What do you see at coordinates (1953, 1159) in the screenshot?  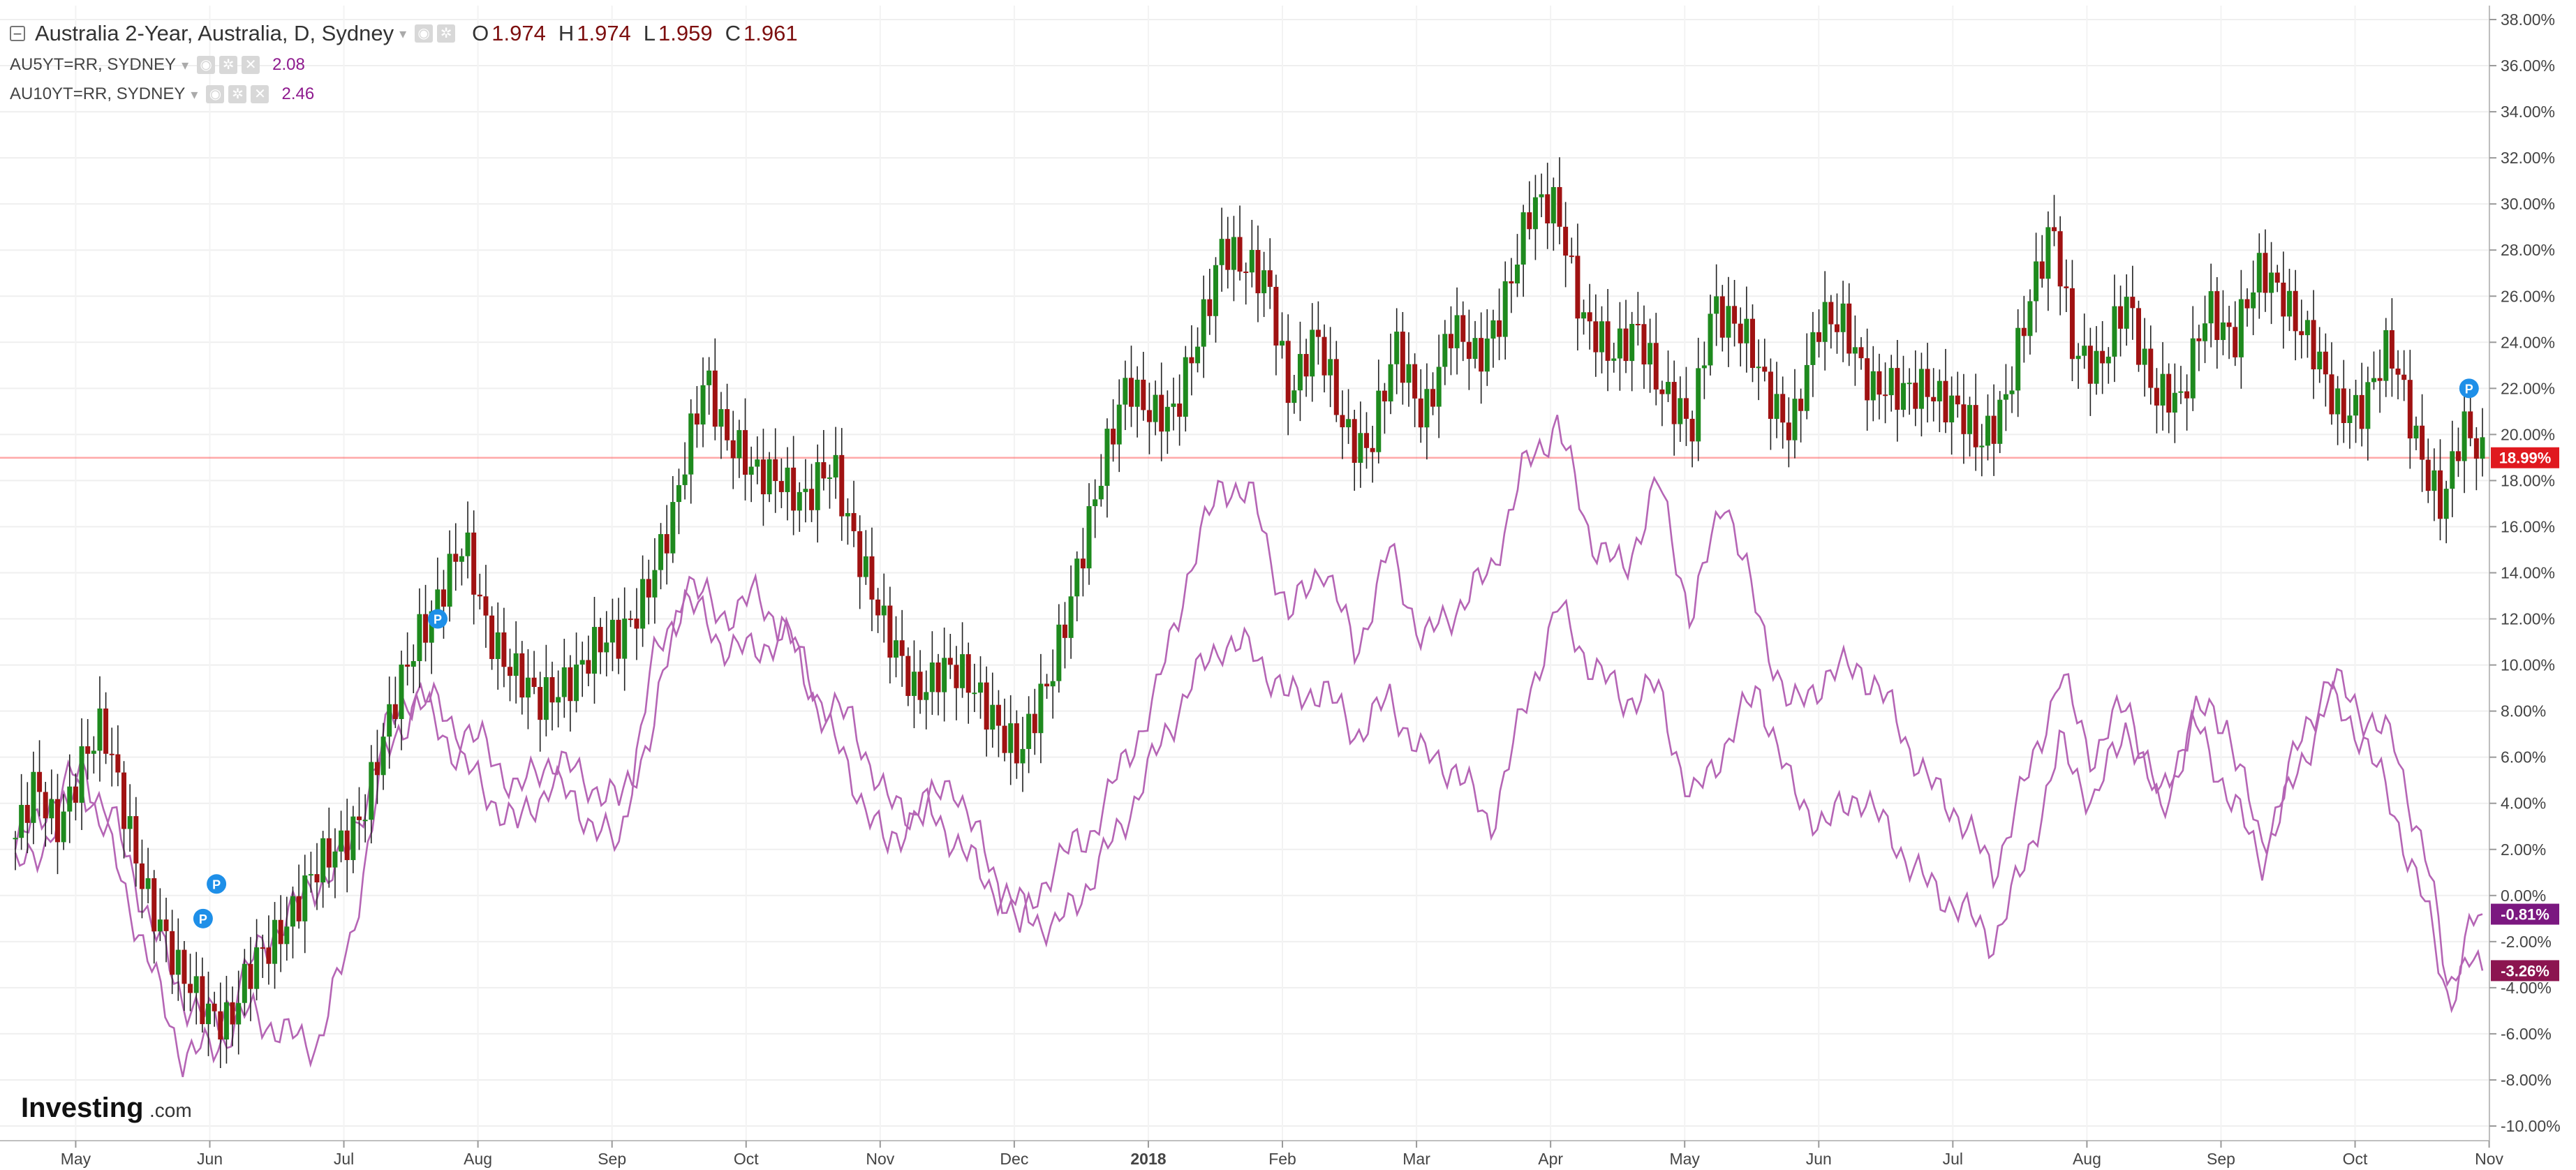 I see `x-tick-label: Jul` at bounding box center [1953, 1159].